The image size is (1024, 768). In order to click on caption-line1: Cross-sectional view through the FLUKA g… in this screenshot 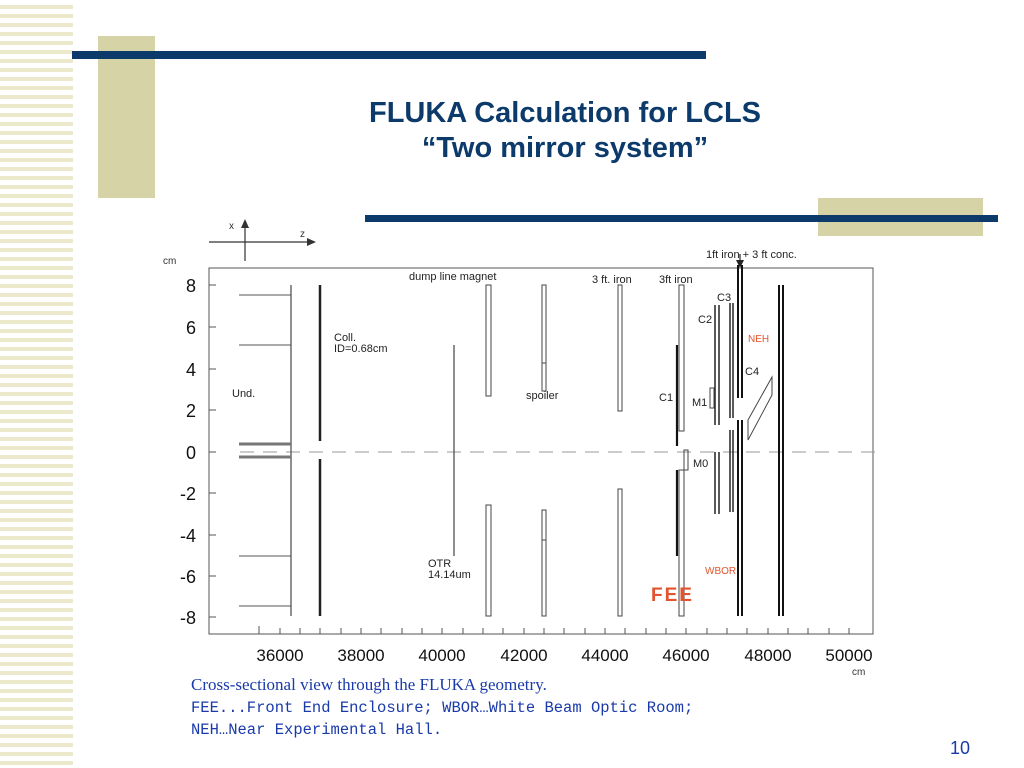, I will do `click(369, 684)`.